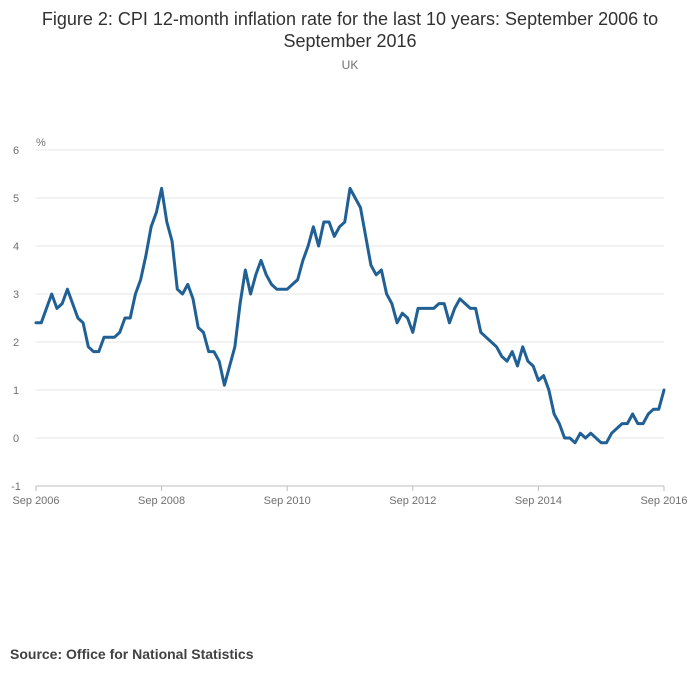 The height and width of the screenshot is (682, 700). I want to click on x-tick-label: Sep 2008, so click(161, 501).